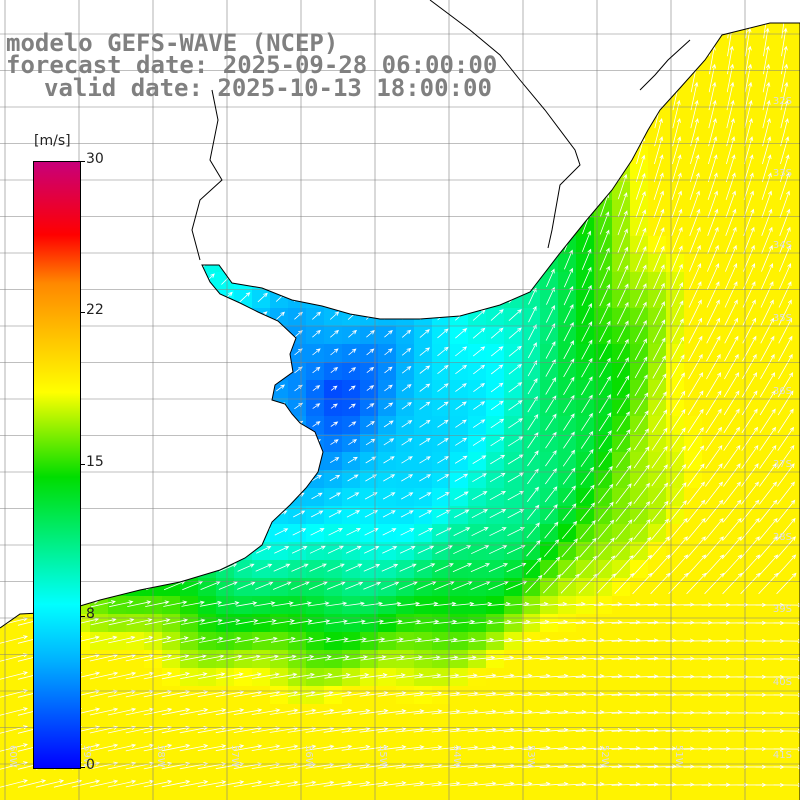  I want to click on lon-label: 54W, so click(456, 756).